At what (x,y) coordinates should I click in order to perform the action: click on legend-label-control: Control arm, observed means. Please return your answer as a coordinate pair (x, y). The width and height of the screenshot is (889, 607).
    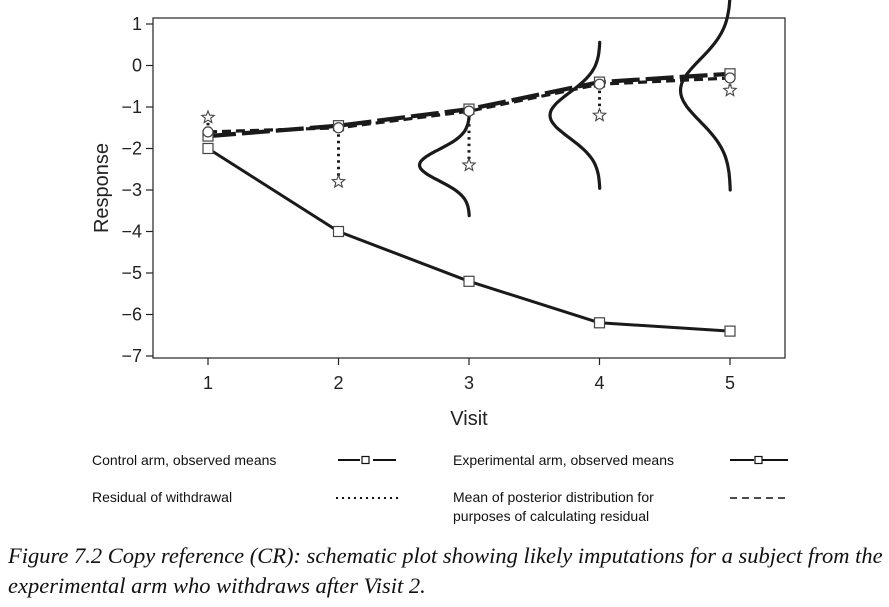
    Looking at the image, I should click on (184, 460).